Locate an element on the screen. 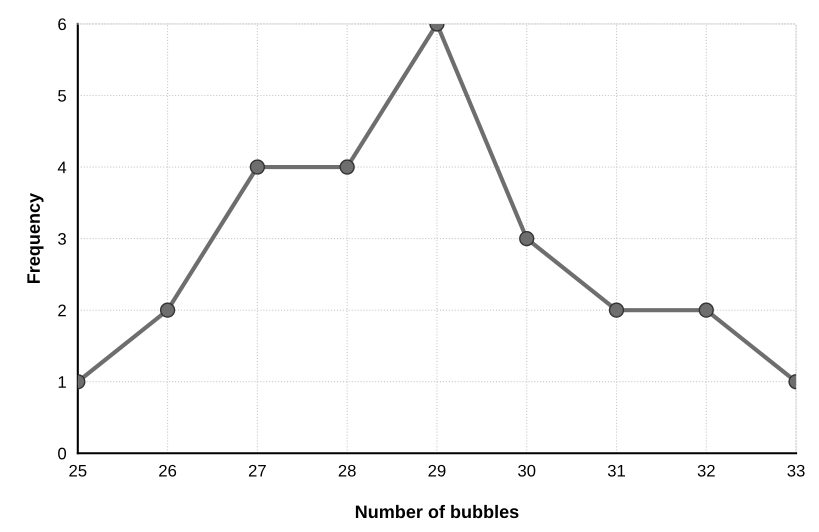  x-tick-label: 30 is located at coordinates (527, 470).